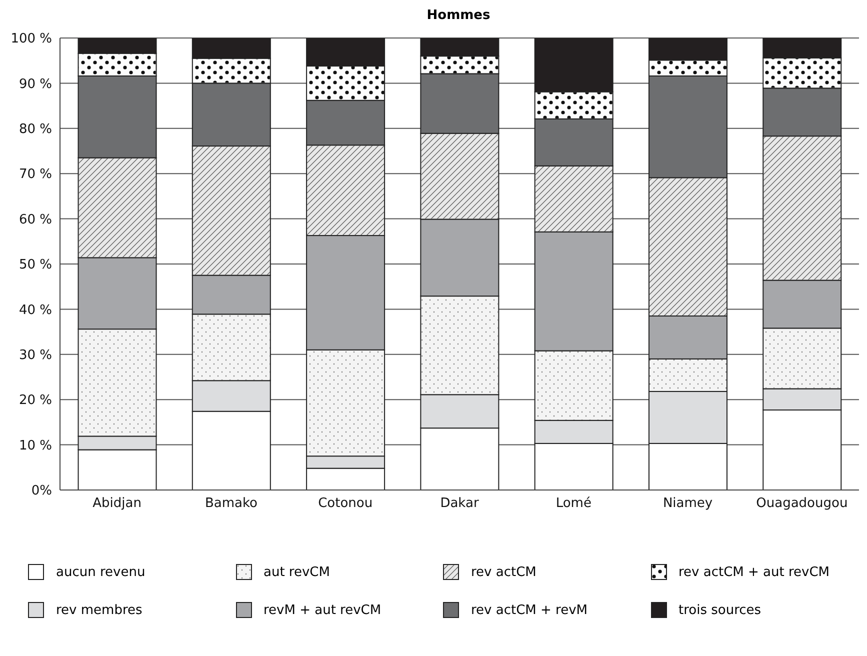  Describe the element at coordinates (35, 130) in the screenshot. I see `y-tick-label: 80 %` at that location.